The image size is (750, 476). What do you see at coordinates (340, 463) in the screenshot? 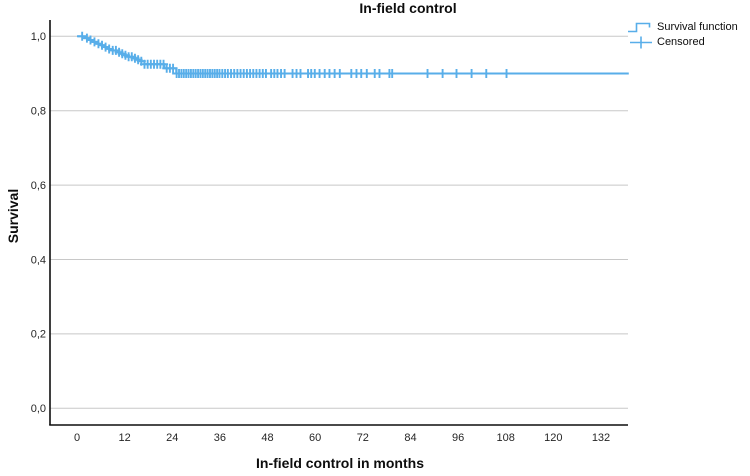
I see `x-axis-label: In-field control in months` at bounding box center [340, 463].